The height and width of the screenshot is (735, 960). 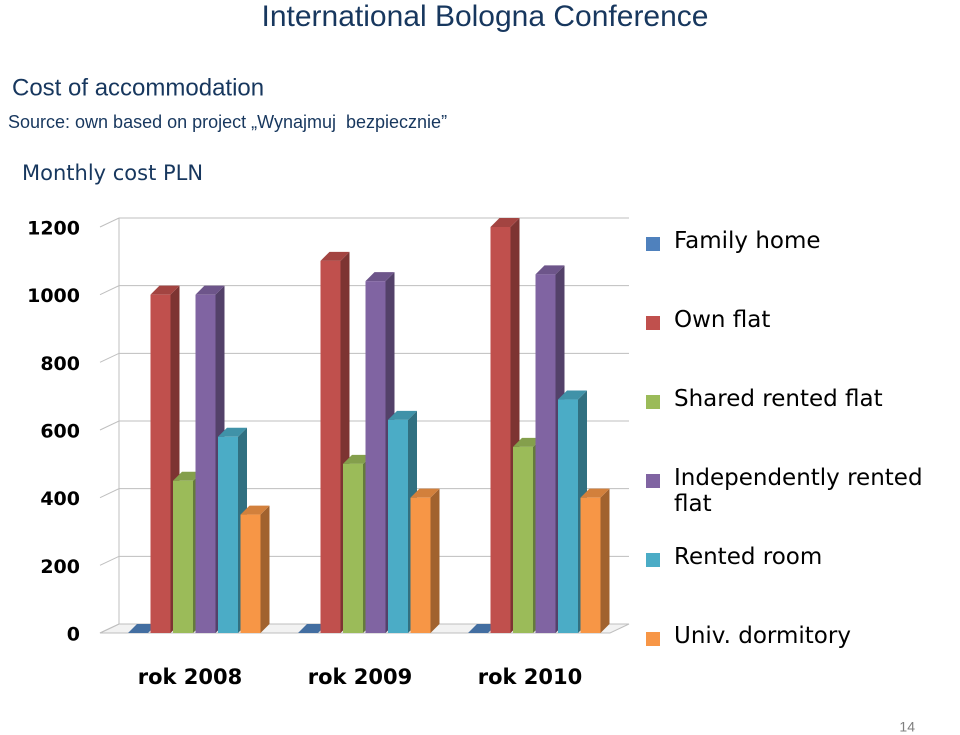 What do you see at coordinates (53, 296) in the screenshot?
I see `y-tick-label: 1000` at bounding box center [53, 296].